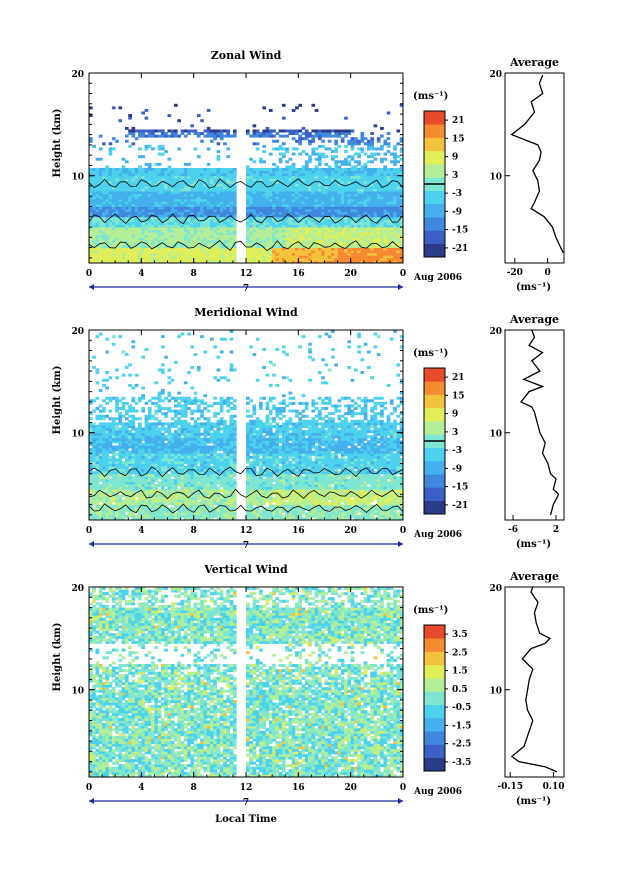 This screenshot has height=873, width=619. Describe the element at coordinates (437, 278) in the screenshot. I see `date-label: Aug 2006` at that location.